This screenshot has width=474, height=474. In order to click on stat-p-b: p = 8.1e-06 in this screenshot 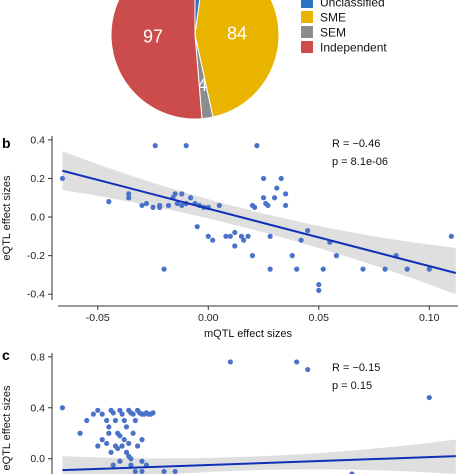, I will do `click(360, 162)`.